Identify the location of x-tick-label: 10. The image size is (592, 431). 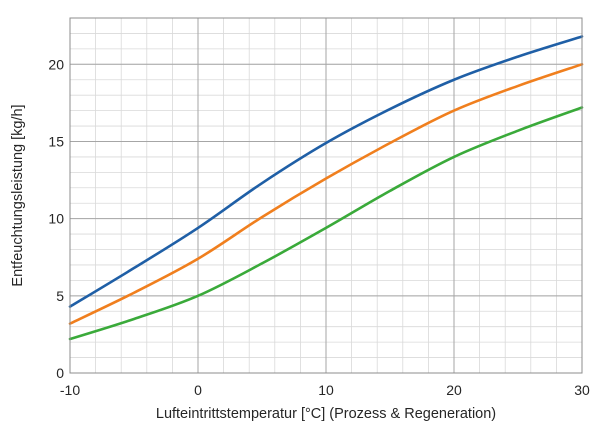
(326, 390).